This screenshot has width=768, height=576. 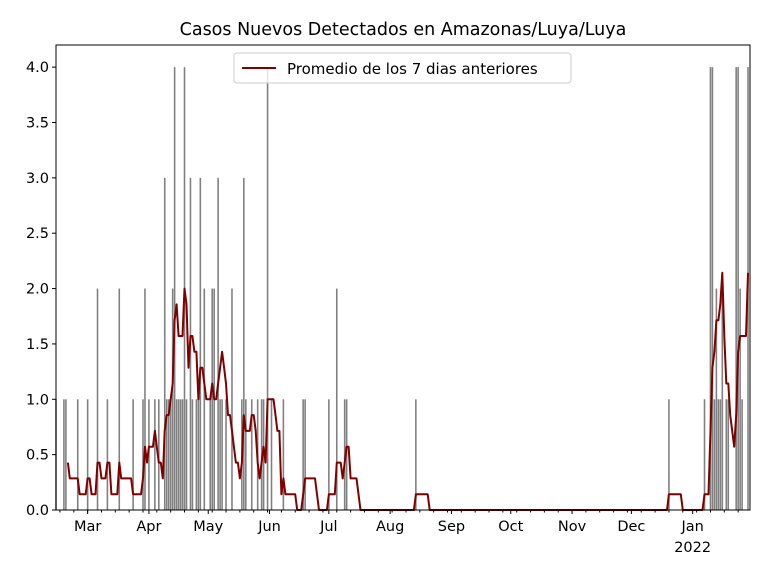 What do you see at coordinates (87, 527) in the screenshot?
I see `x-tick-label: Mar` at bounding box center [87, 527].